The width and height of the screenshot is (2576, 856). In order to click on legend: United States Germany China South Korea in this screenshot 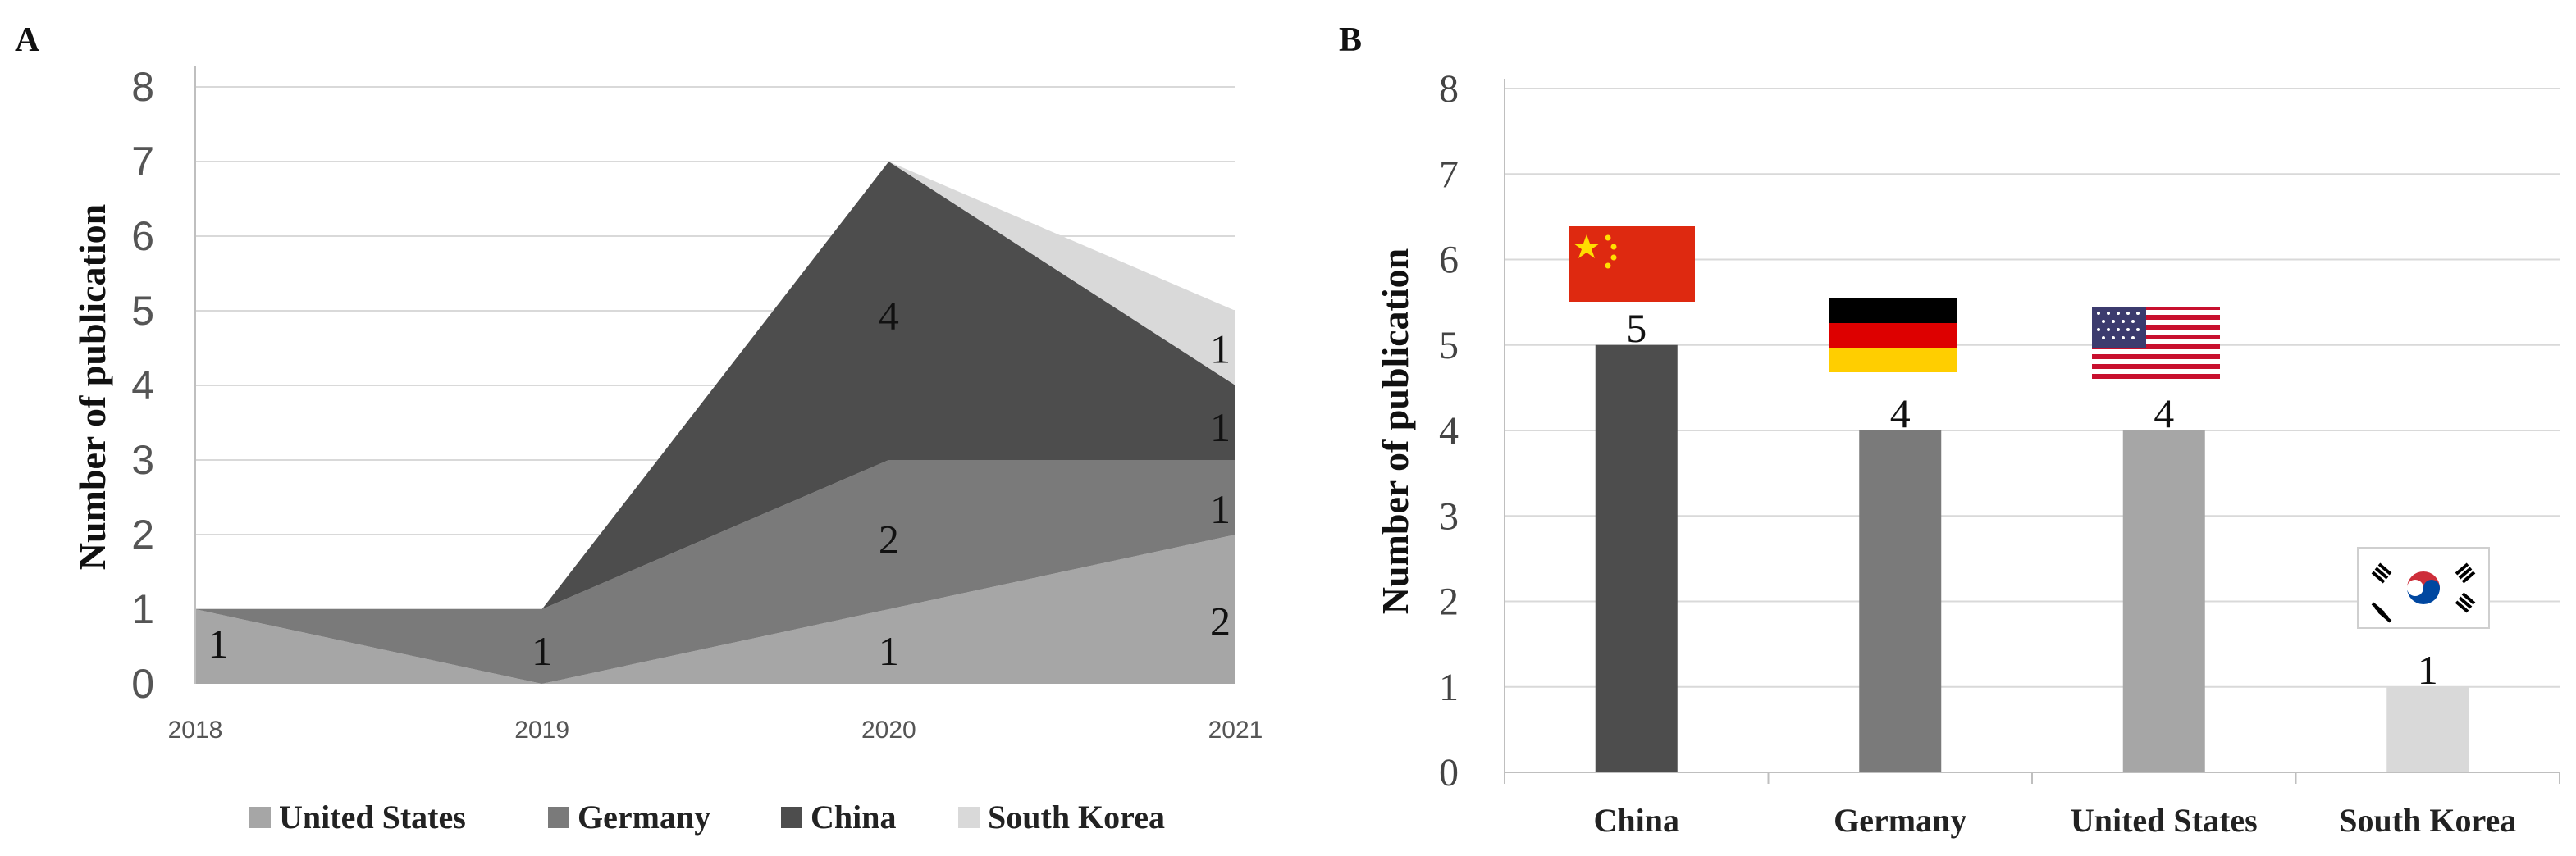, I will do `click(707, 817)`.